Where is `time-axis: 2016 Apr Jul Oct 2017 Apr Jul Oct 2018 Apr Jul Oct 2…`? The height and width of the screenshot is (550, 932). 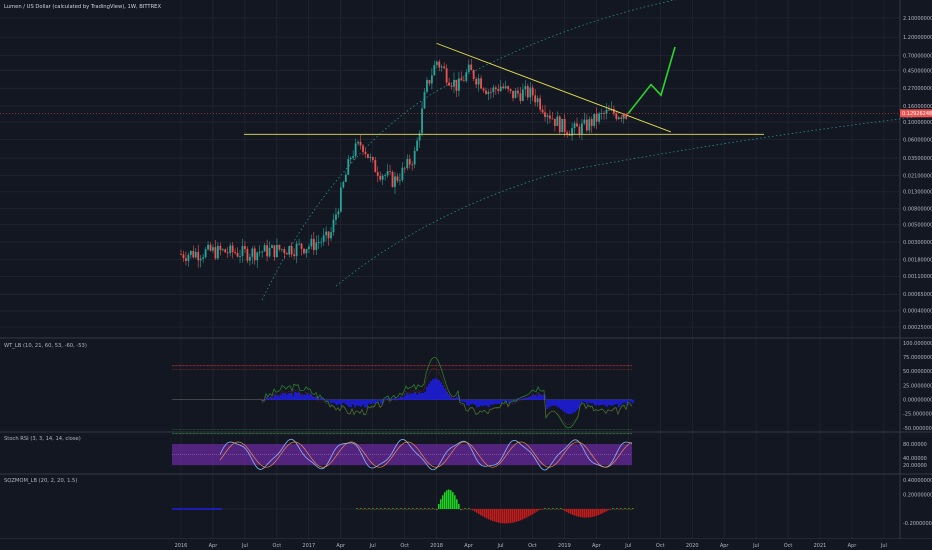 time-axis: 2016 Apr Jul Oct 2017 Apr Jul Oct 2018 Apr Jul Oct 2… is located at coordinates (466, 544).